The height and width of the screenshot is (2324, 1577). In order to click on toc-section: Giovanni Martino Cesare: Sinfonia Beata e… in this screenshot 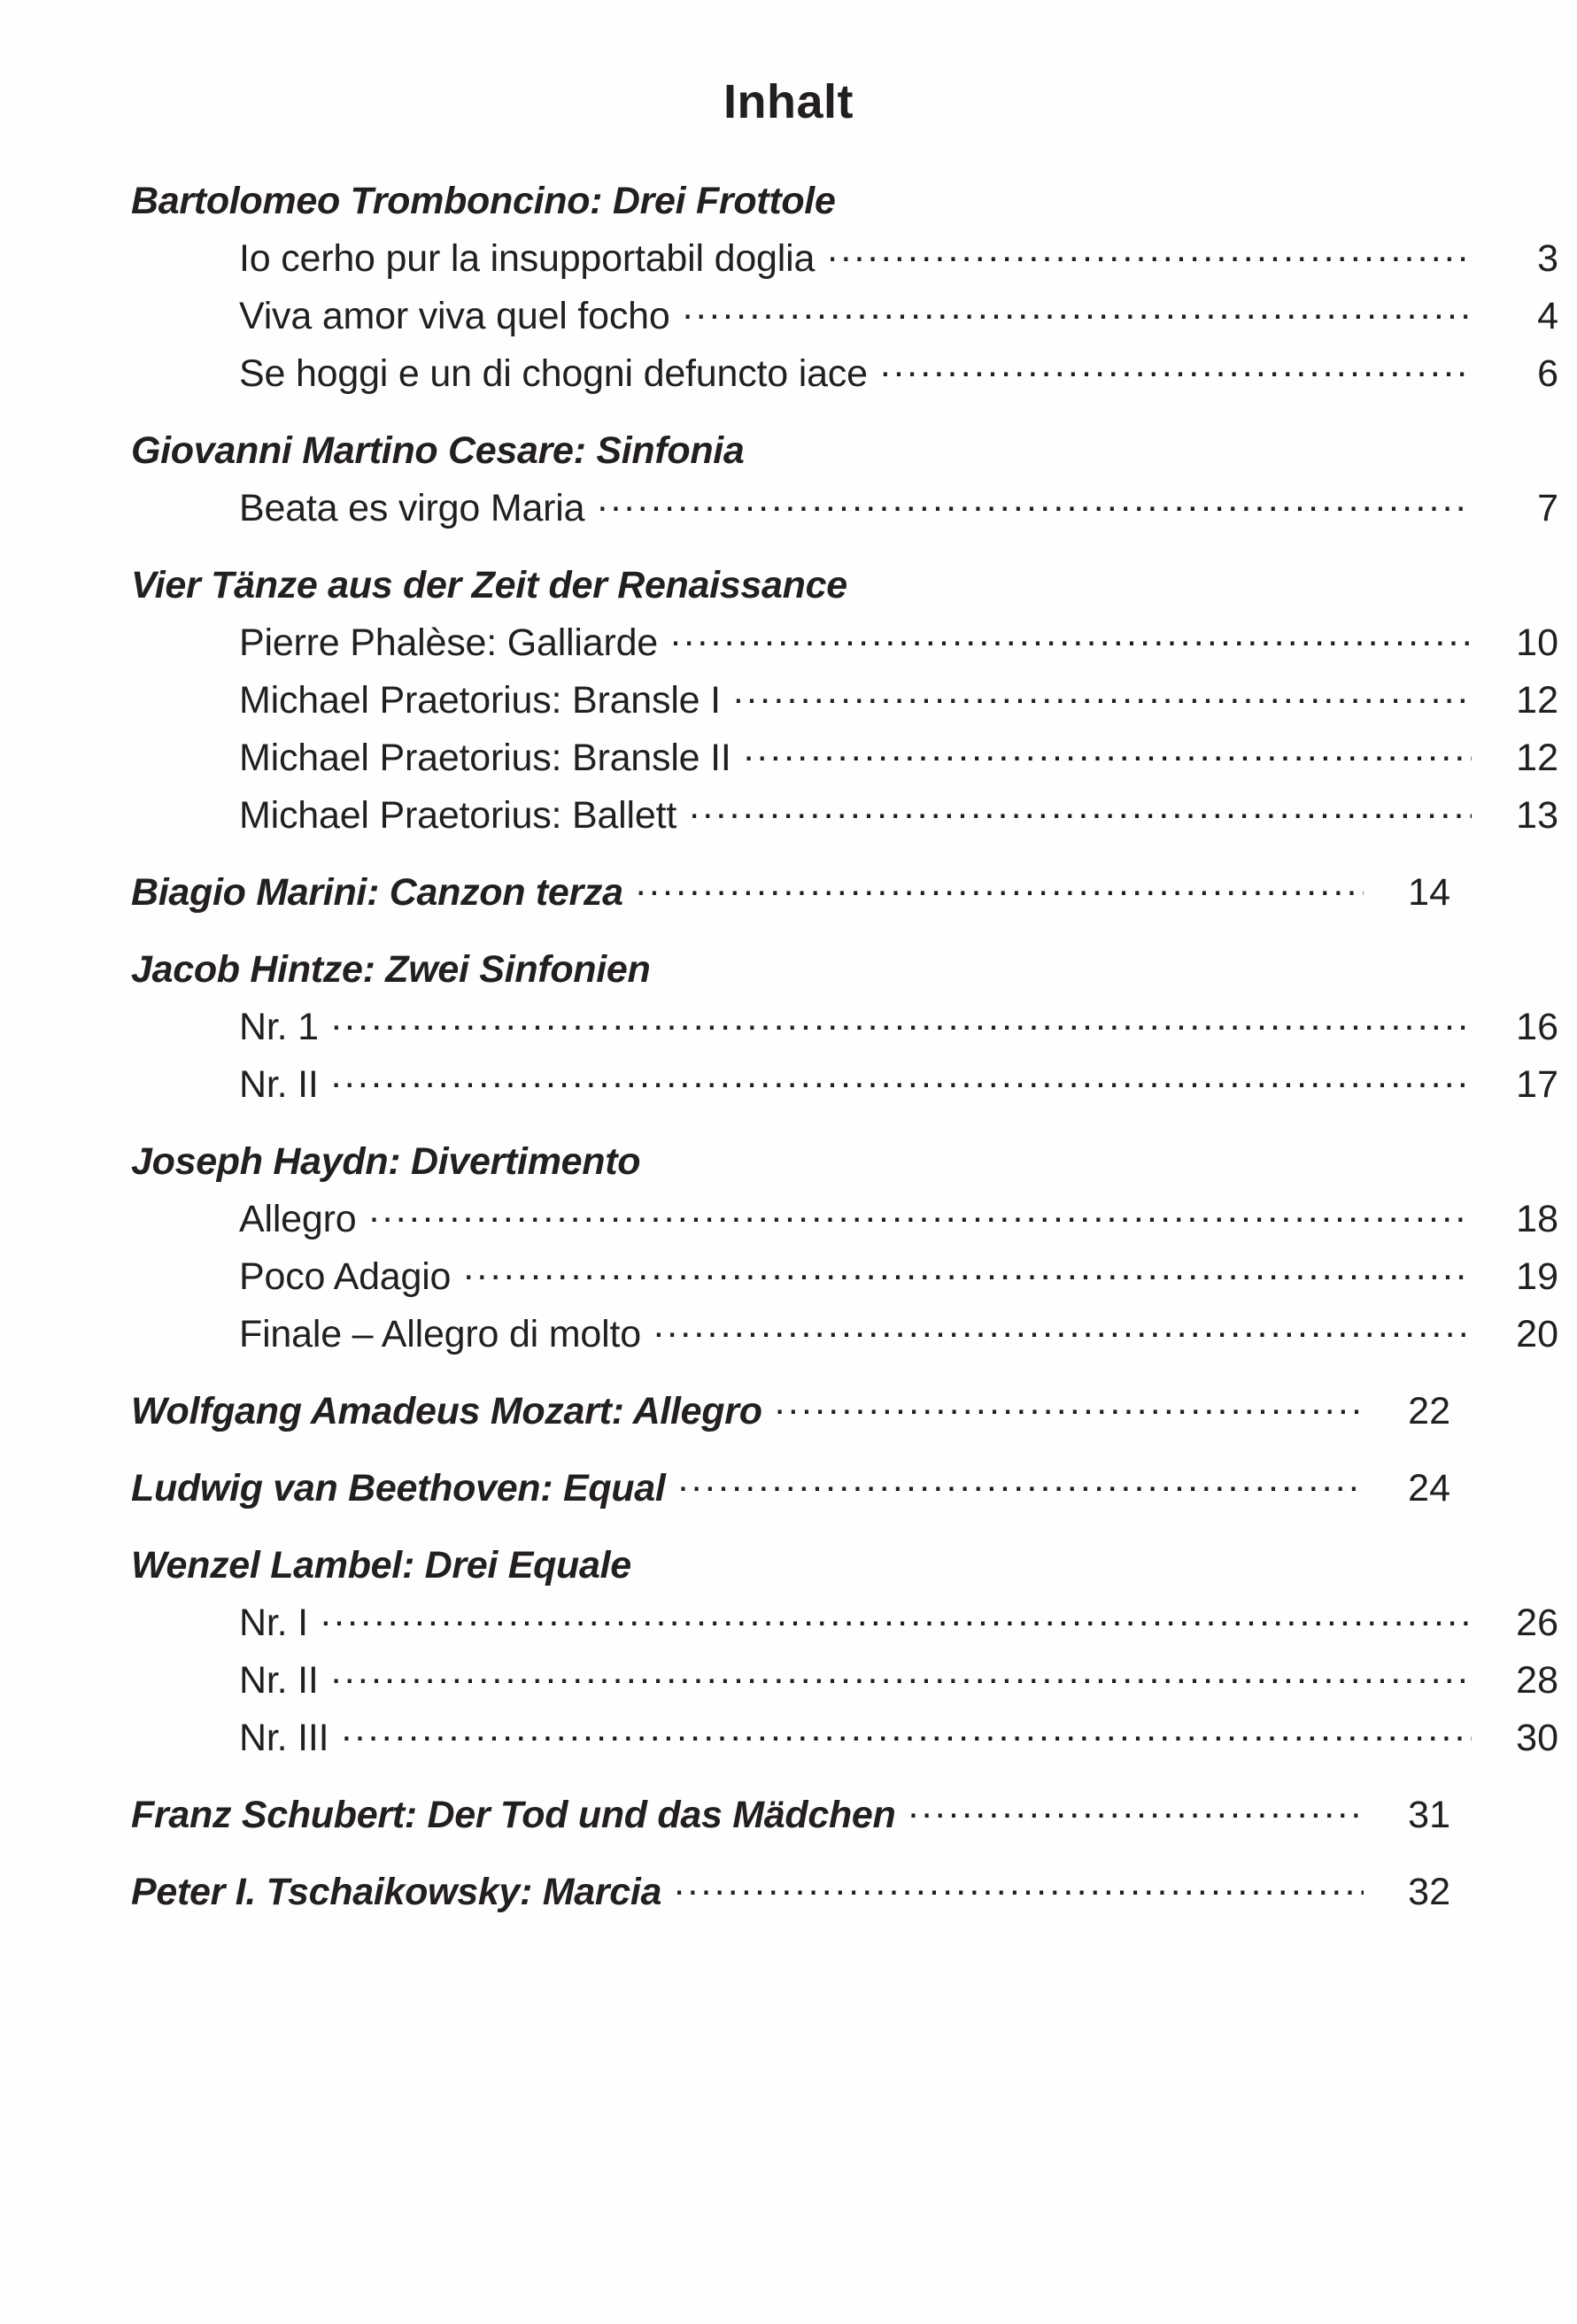, I will do `click(844, 478)`.